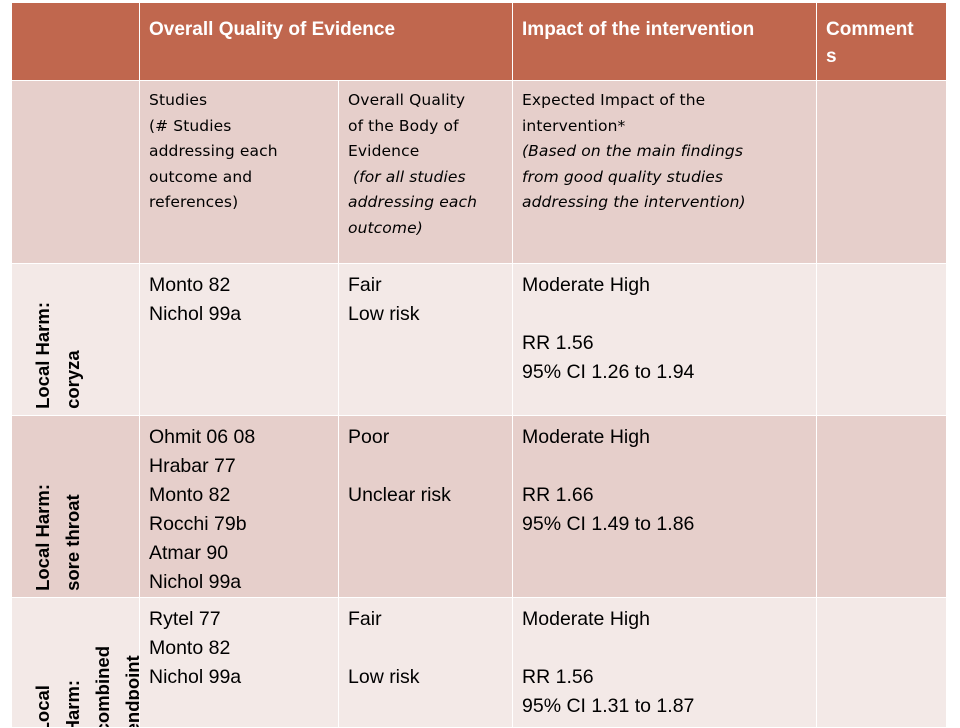 The width and height of the screenshot is (960, 728). I want to click on subheader-impact-line: Expected Impact of the, so click(614, 100).